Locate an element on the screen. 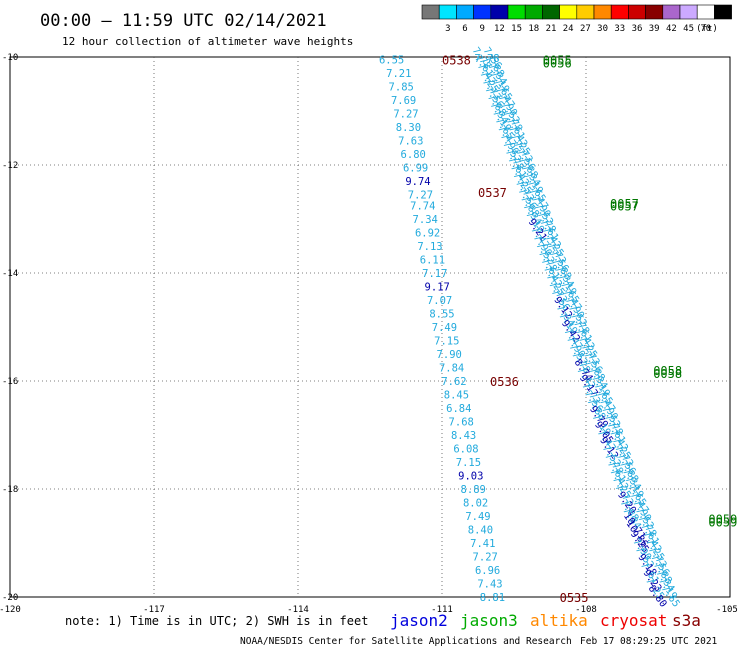 The height and width of the screenshot is (650, 740). swh-label: 9.03 is located at coordinates (470, 477).